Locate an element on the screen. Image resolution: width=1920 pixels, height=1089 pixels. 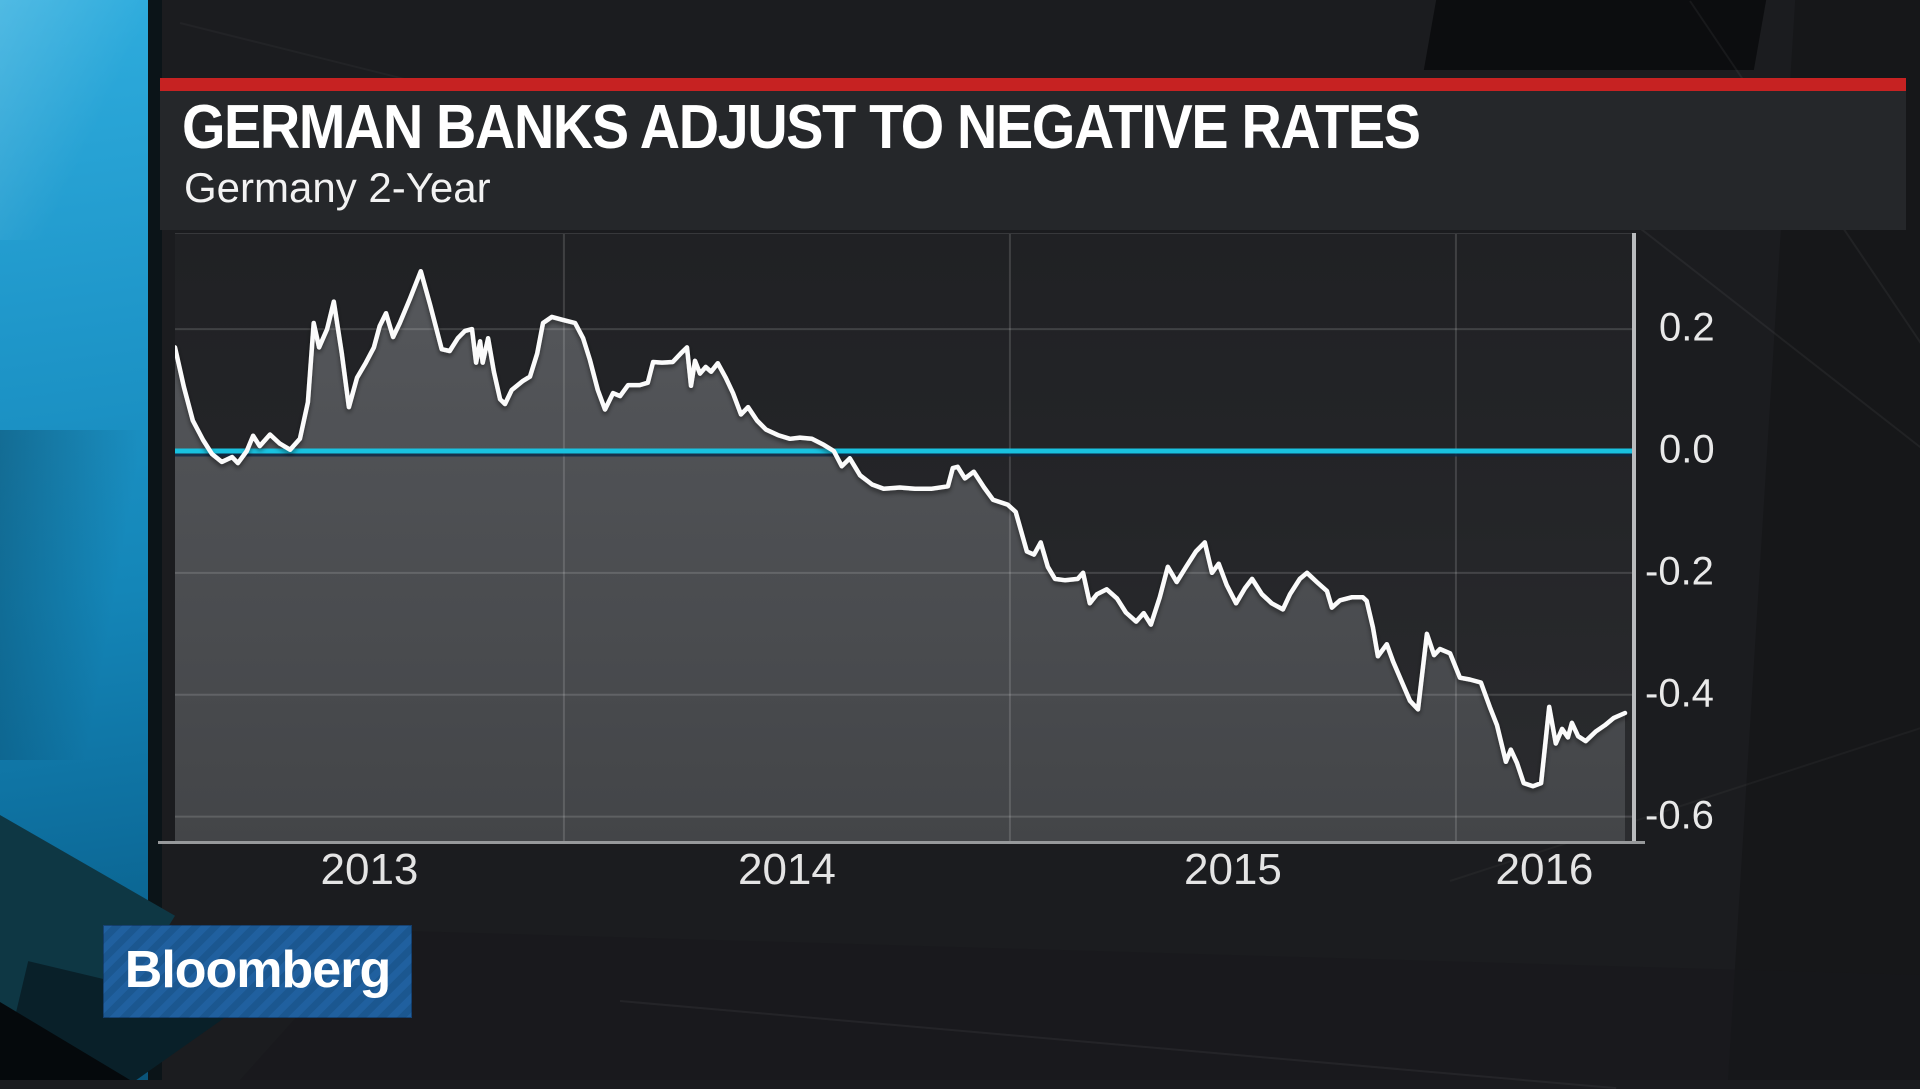
chart-subtitle: Germany 2-Year is located at coordinates (337, 187).